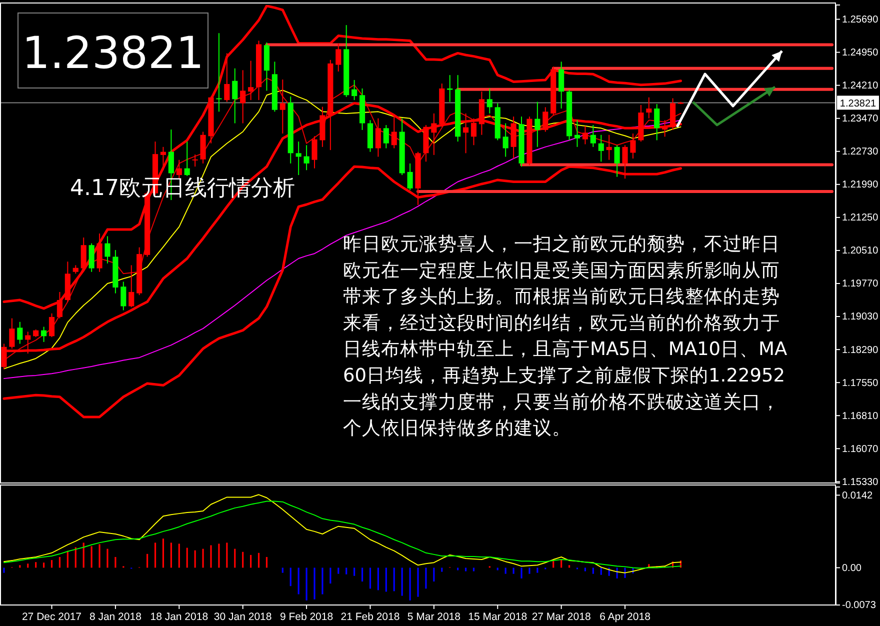 This screenshot has height=626, width=880. What do you see at coordinates (434, 617) in the screenshot?
I see `x-tick-label: 5 Mar 2018` at bounding box center [434, 617].